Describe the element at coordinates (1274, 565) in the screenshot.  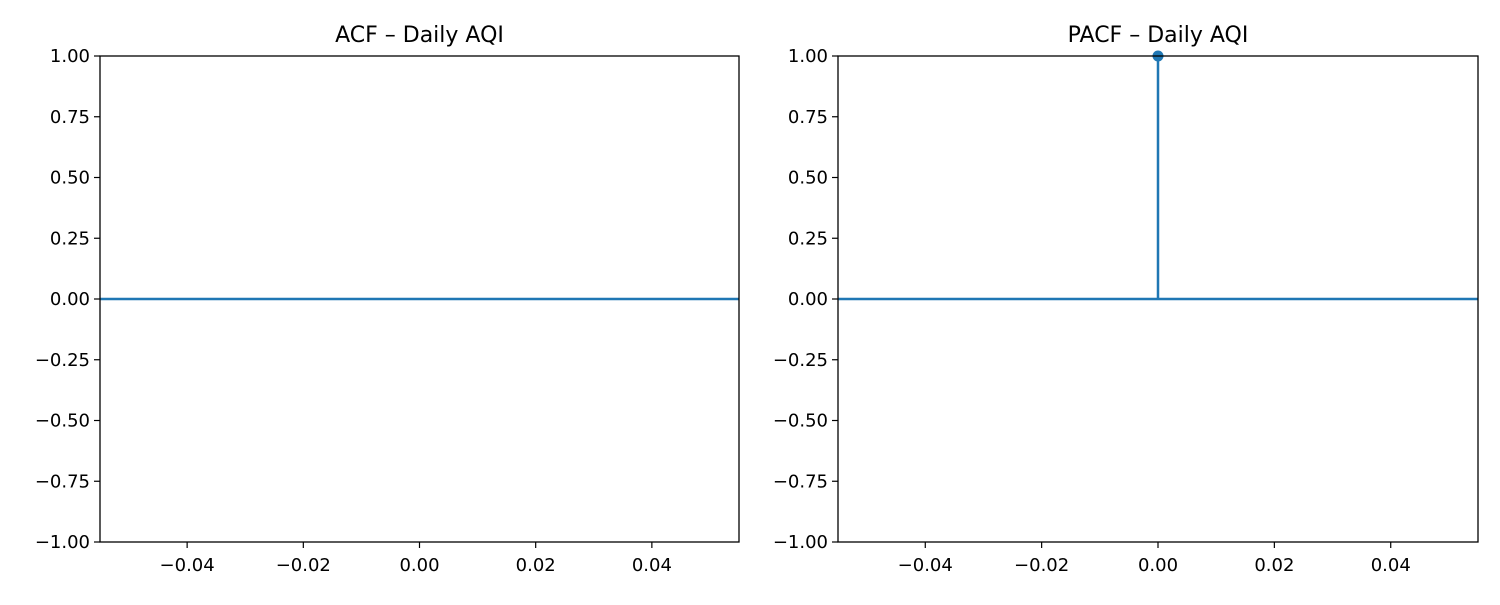
I see `pacf-x-tick-label: 0.02` at that location.